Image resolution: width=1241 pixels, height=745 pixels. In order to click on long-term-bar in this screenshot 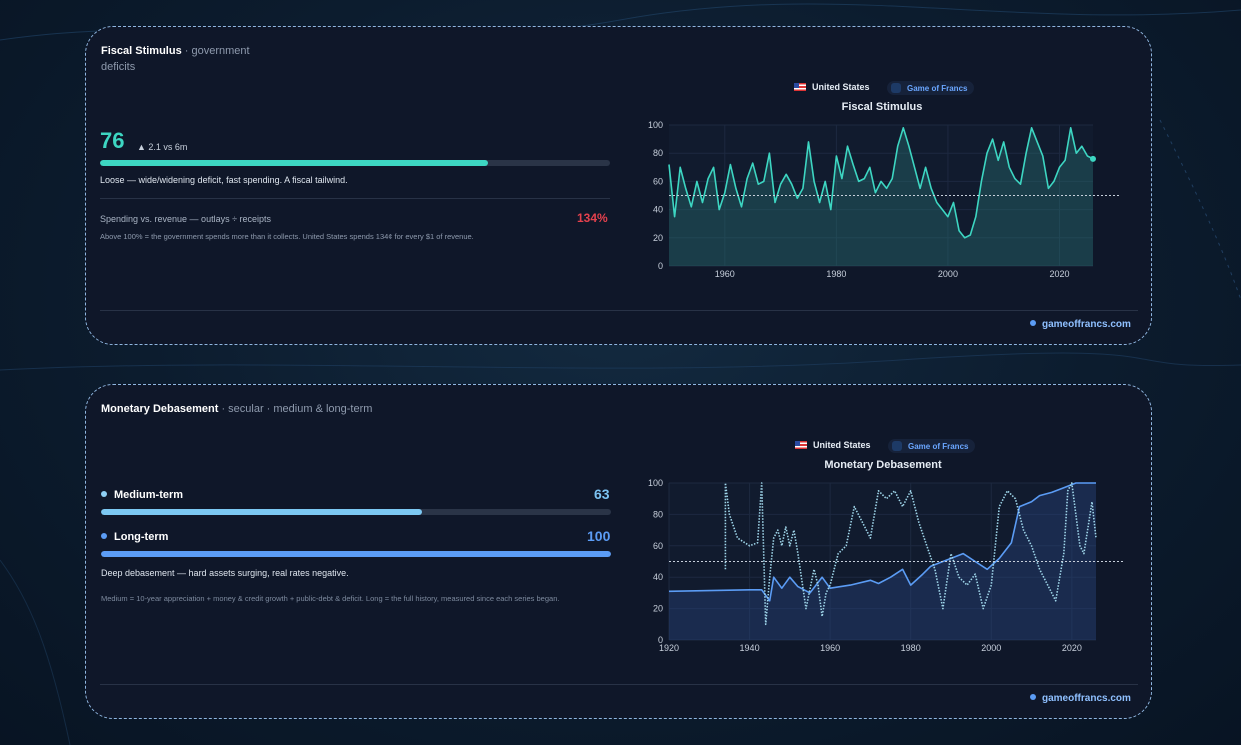, I will do `click(356, 554)`.